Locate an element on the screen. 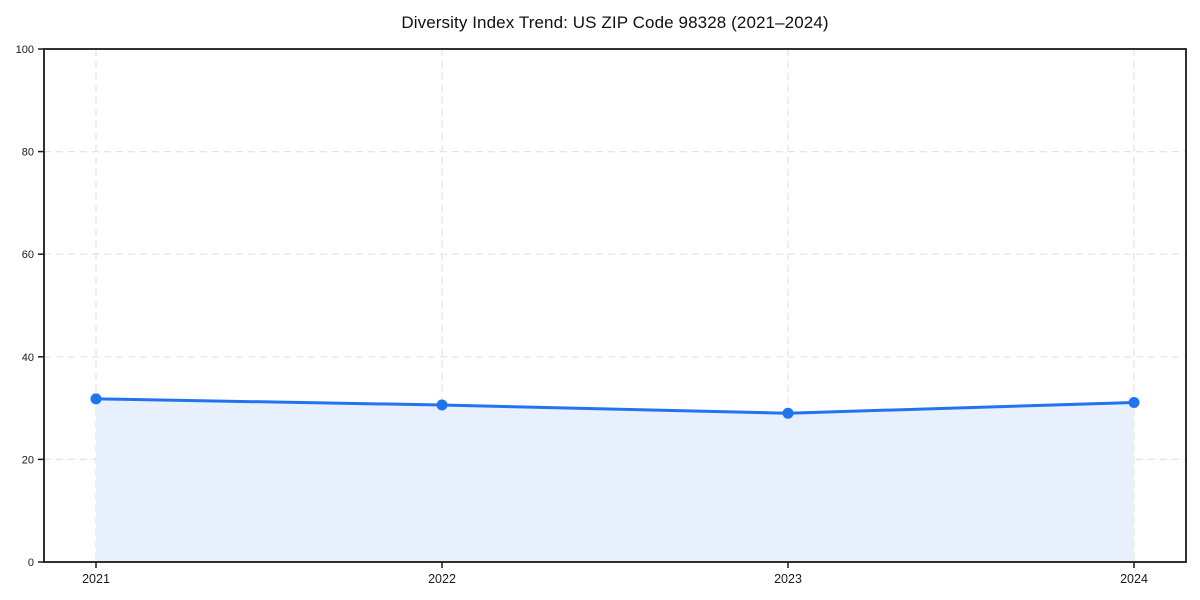 The width and height of the screenshot is (1200, 600). x-tick-label: 2021 is located at coordinates (96, 579).